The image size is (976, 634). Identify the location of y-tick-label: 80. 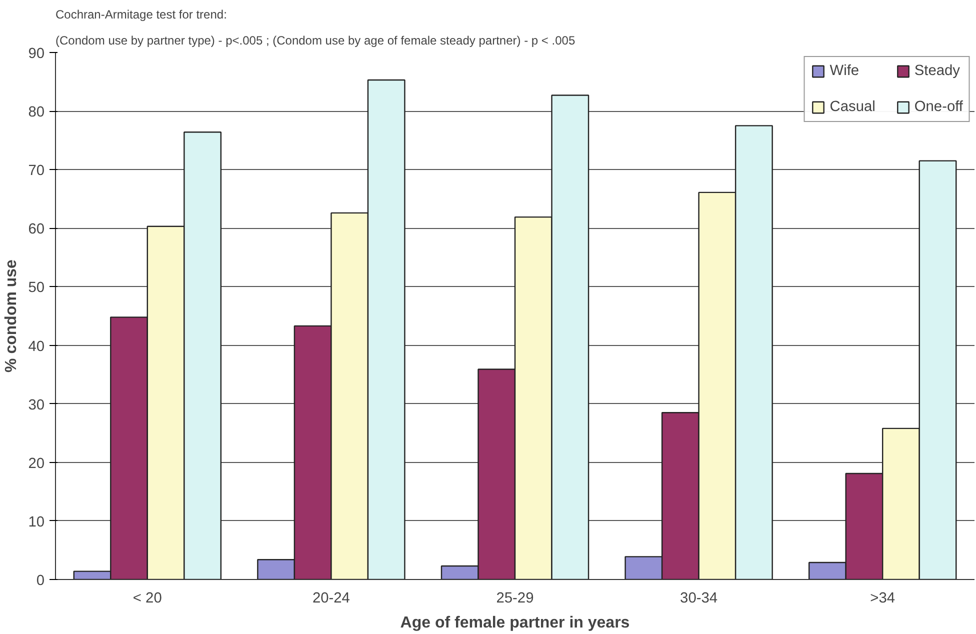
(36, 112).